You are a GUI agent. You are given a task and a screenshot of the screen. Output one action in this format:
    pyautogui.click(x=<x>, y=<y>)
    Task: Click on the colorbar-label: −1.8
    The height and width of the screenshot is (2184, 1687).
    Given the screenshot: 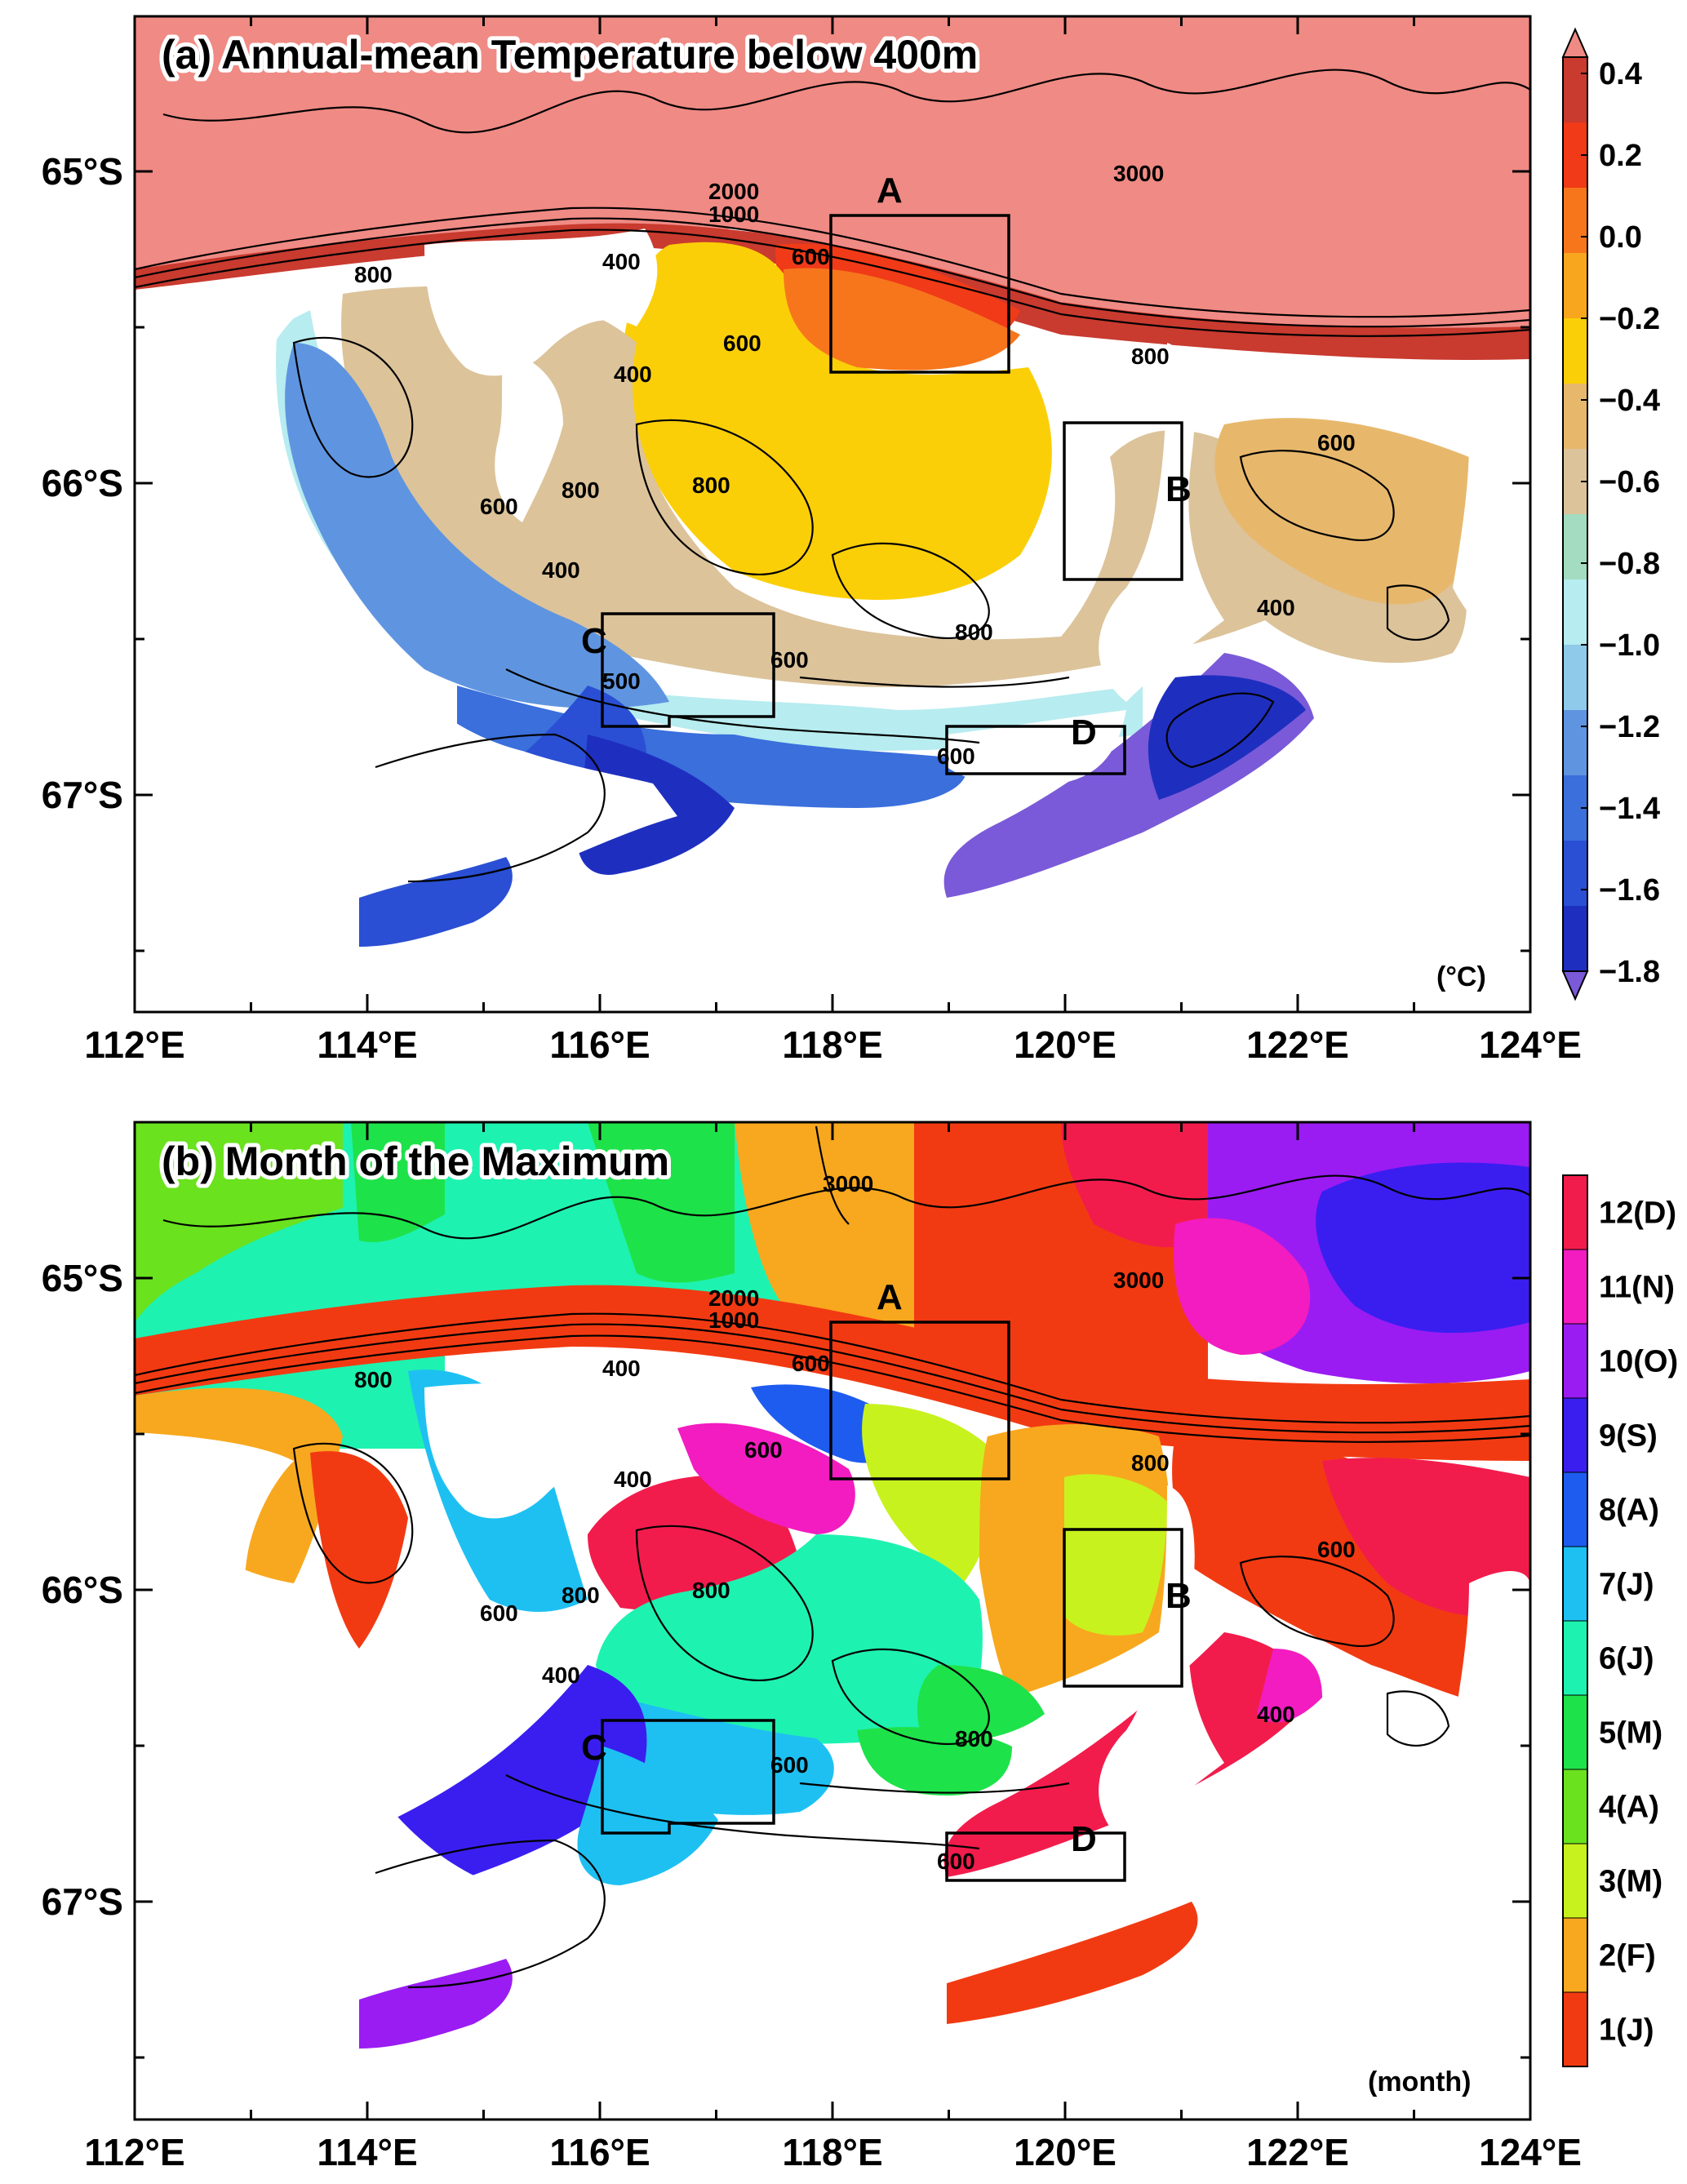 What is the action you would take?
    pyautogui.click(x=1629, y=972)
    